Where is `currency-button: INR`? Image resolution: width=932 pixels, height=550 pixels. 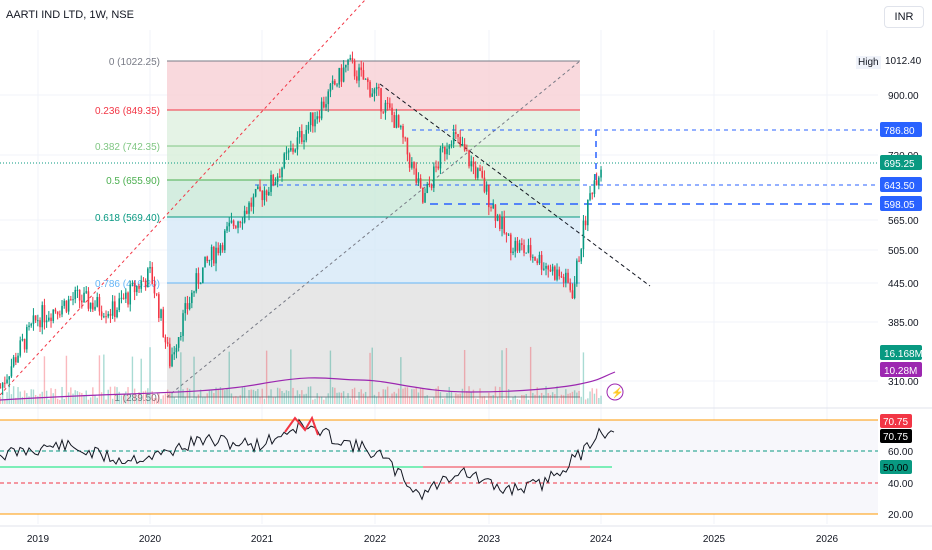 currency-button: INR is located at coordinates (904, 17).